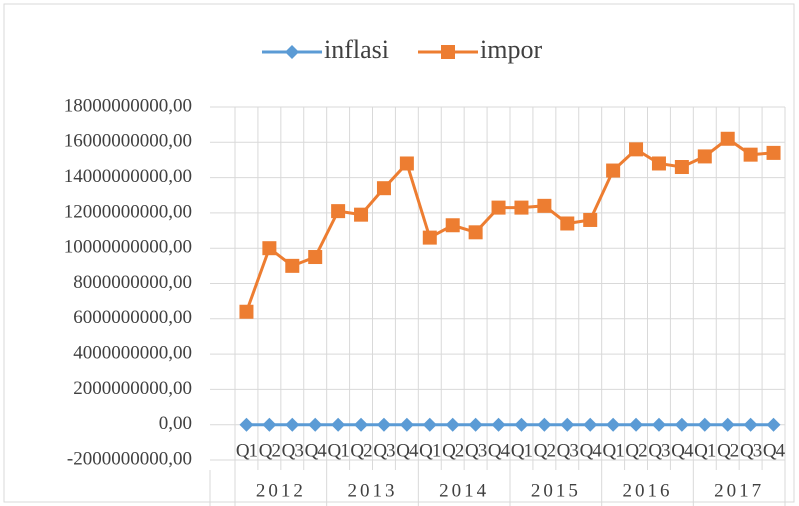 This screenshot has width=799, height=506. Describe the element at coordinates (128, 141) in the screenshot. I see `y-tick-label: 16000000000,00` at that location.